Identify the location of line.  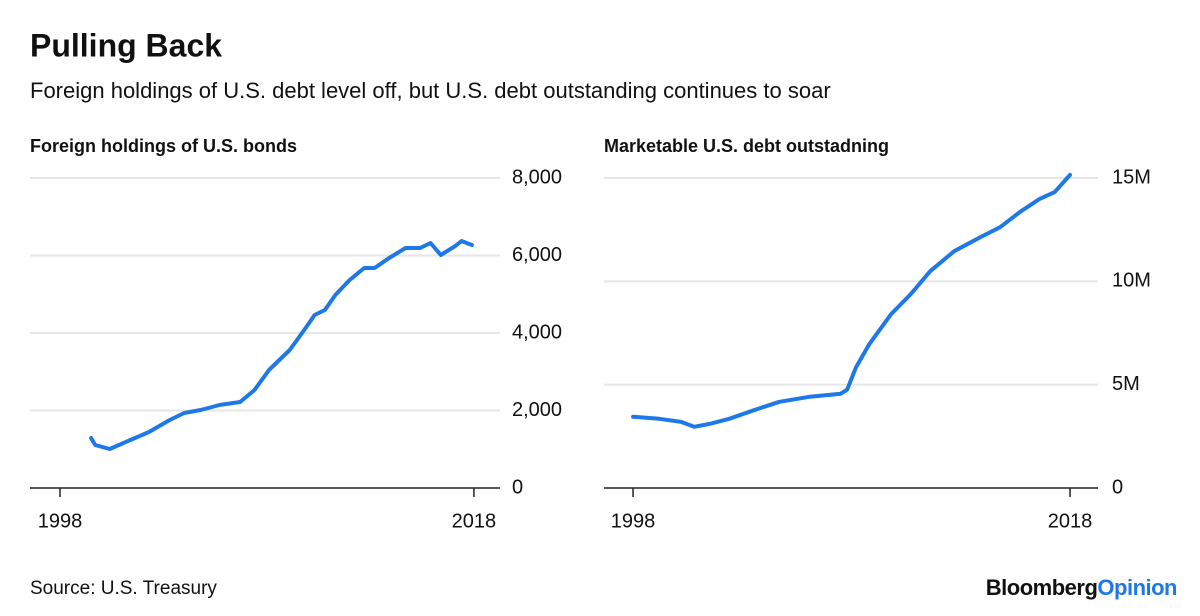
(281, 345).